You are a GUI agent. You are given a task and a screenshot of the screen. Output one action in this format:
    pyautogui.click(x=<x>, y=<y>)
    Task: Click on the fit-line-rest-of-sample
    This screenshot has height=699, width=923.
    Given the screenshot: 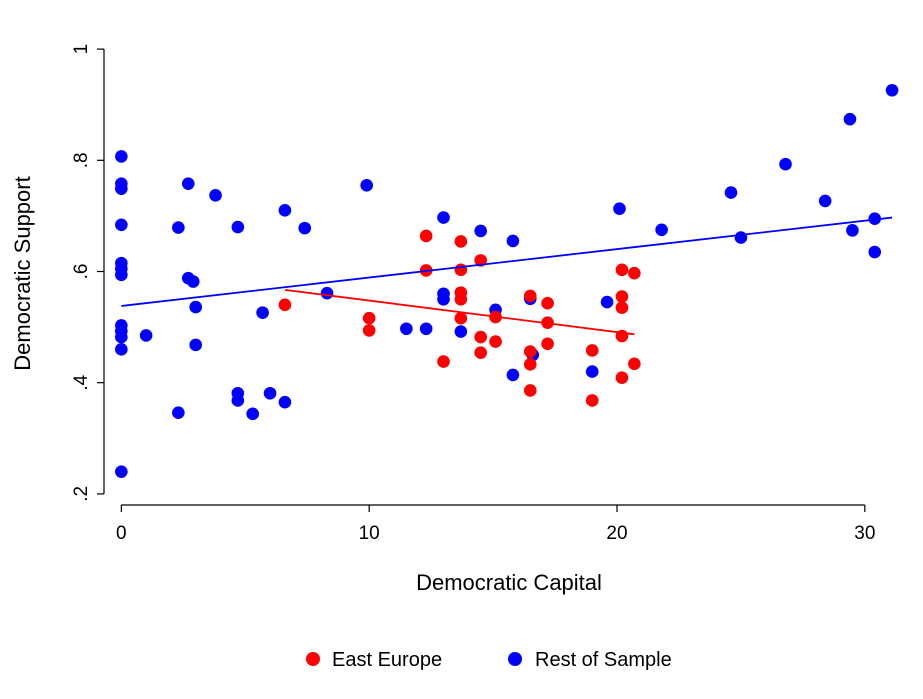 What is the action you would take?
    pyautogui.click(x=507, y=261)
    